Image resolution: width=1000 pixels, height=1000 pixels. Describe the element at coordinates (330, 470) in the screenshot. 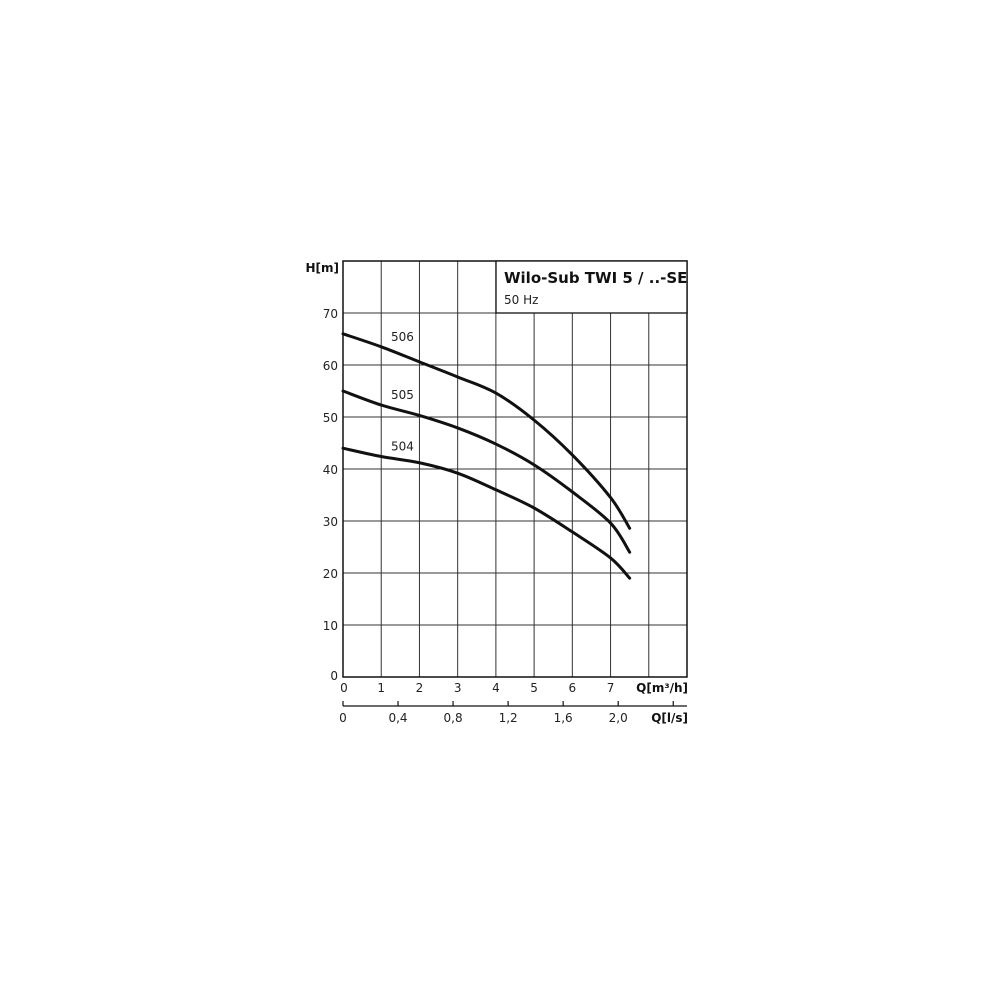

I see `y-tick-label: 40` at that location.